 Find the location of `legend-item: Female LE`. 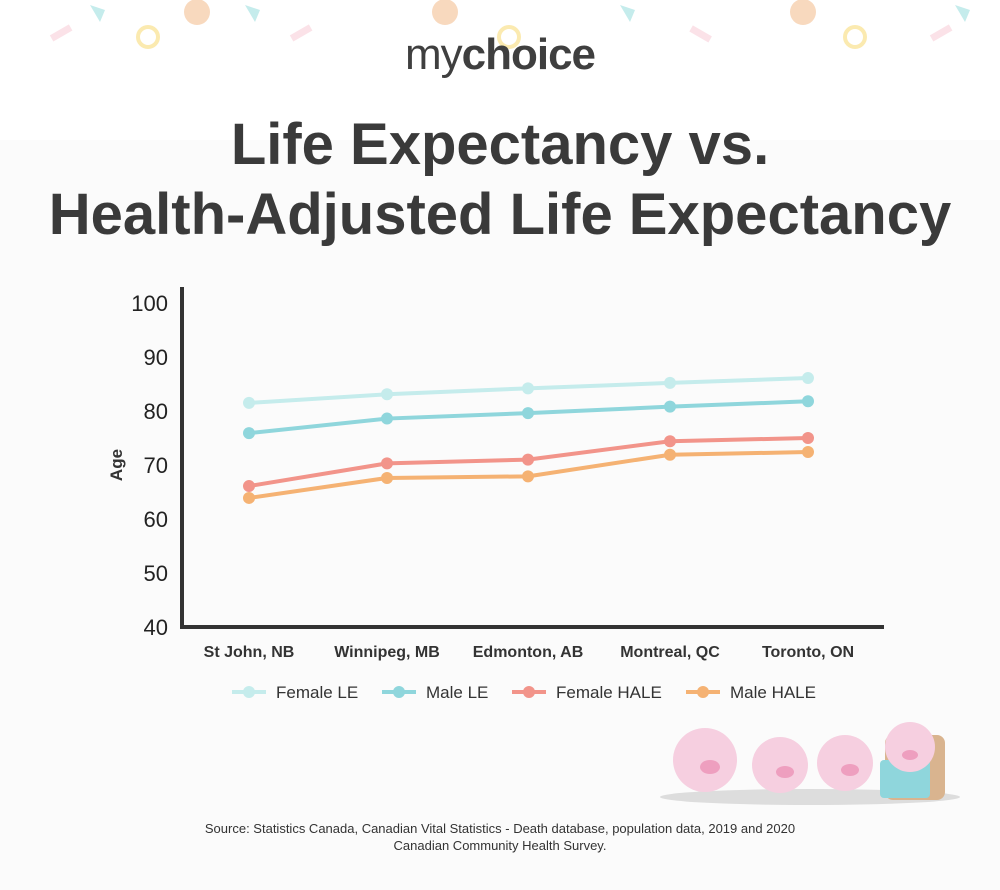

legend-item: Female LE is located at coordinates (295, 692).